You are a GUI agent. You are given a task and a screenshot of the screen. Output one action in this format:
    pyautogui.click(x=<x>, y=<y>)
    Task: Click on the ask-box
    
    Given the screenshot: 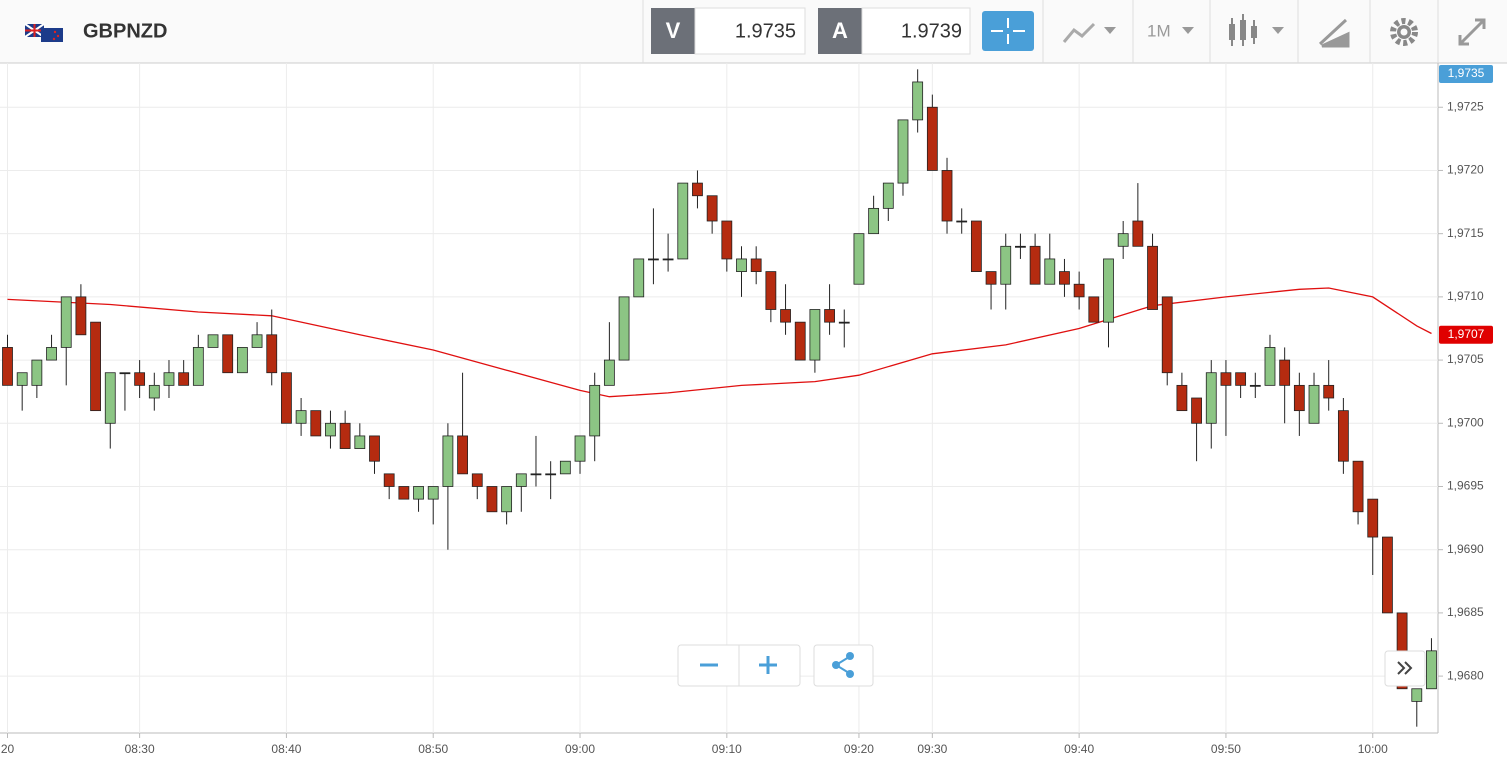 What is the action you would take?
    pyautogui.click(x=916, y=31)
    